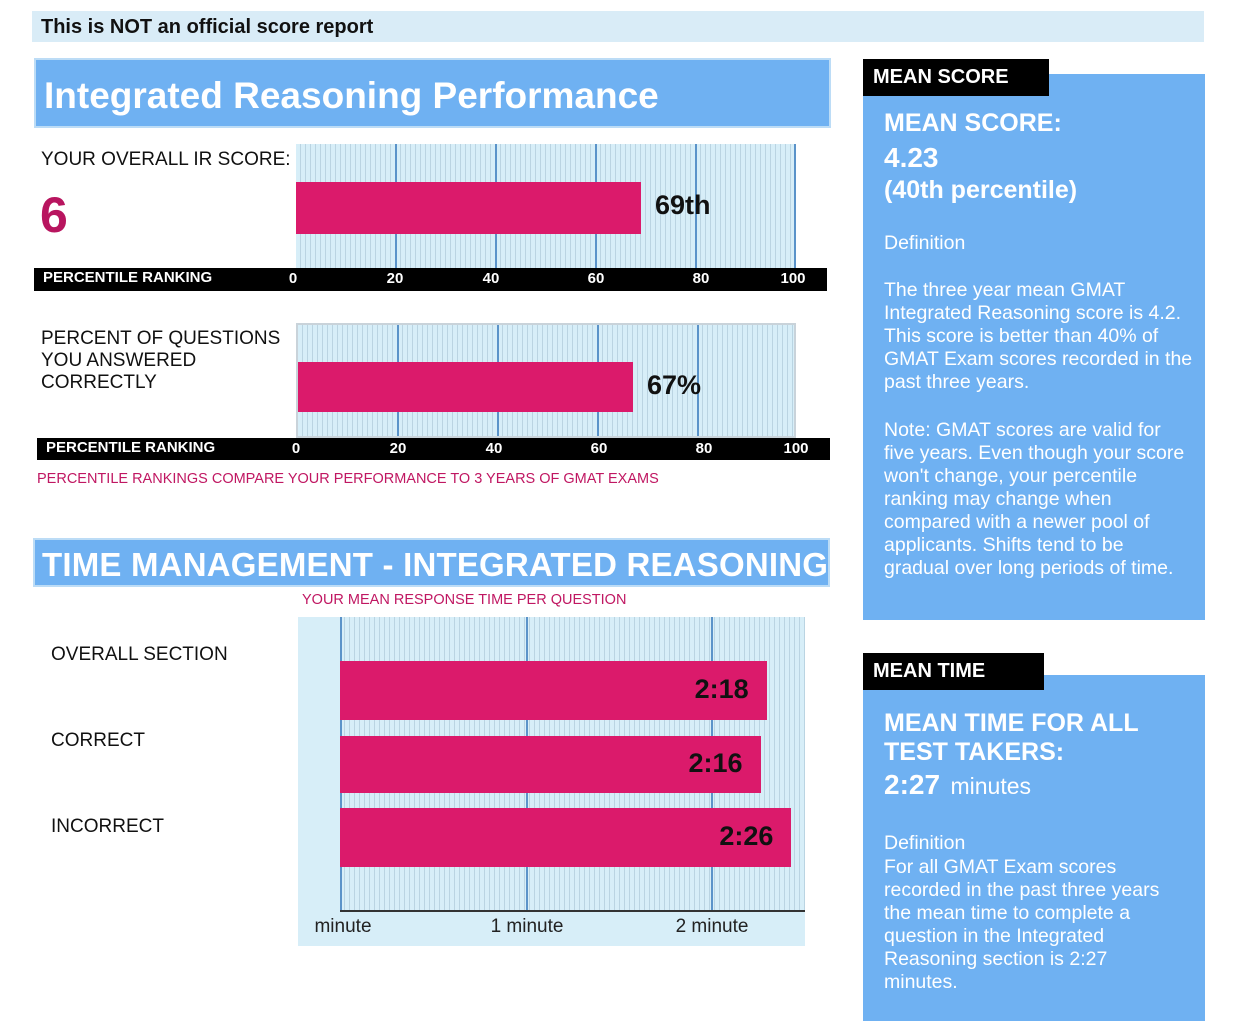 The width and height of the screenshot is (1243, 1023). I want to click on ir-percentile-axis: PERCENTILE RANKING 0 20 40 60 80 100, so click(430, 279).